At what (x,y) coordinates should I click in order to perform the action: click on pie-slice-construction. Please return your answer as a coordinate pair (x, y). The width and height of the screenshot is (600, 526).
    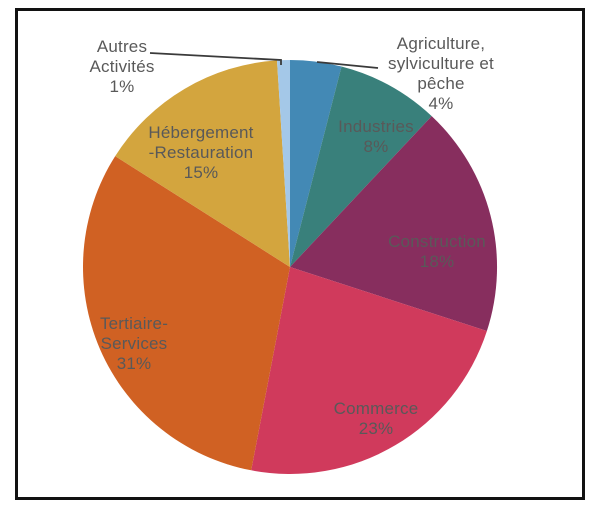
    Looking at the image, I should click on (394, 223).